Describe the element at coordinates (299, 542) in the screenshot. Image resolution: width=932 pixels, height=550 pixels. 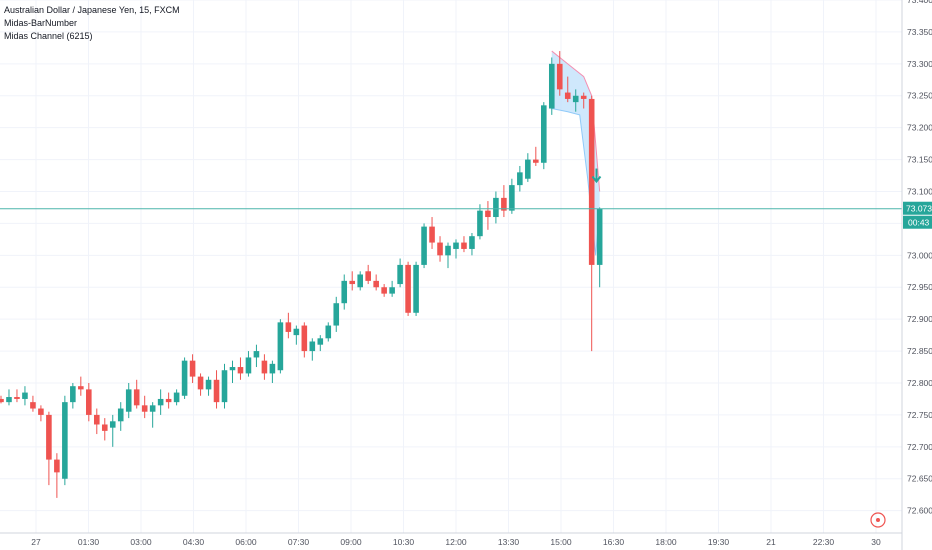
I see `time-tick-label: 07:30` at that location.